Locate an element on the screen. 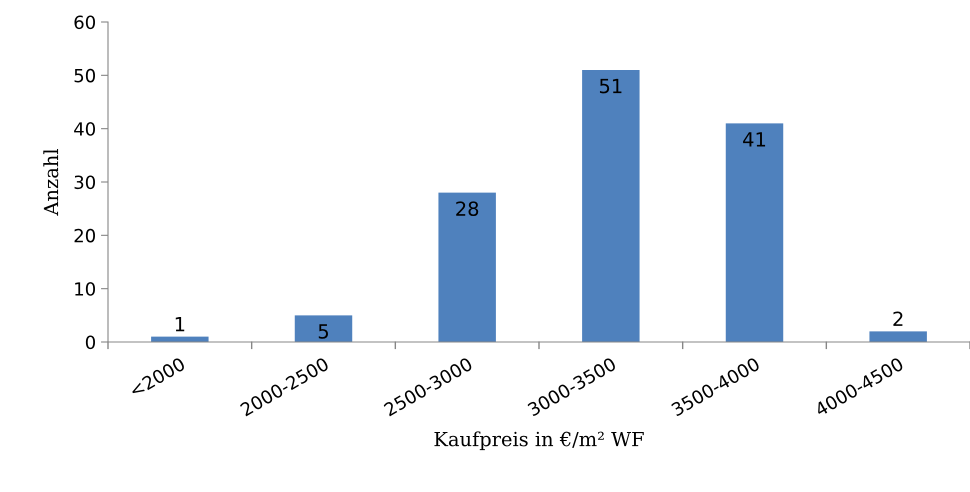  data-label: 1 is located at coordinates (180, 324).